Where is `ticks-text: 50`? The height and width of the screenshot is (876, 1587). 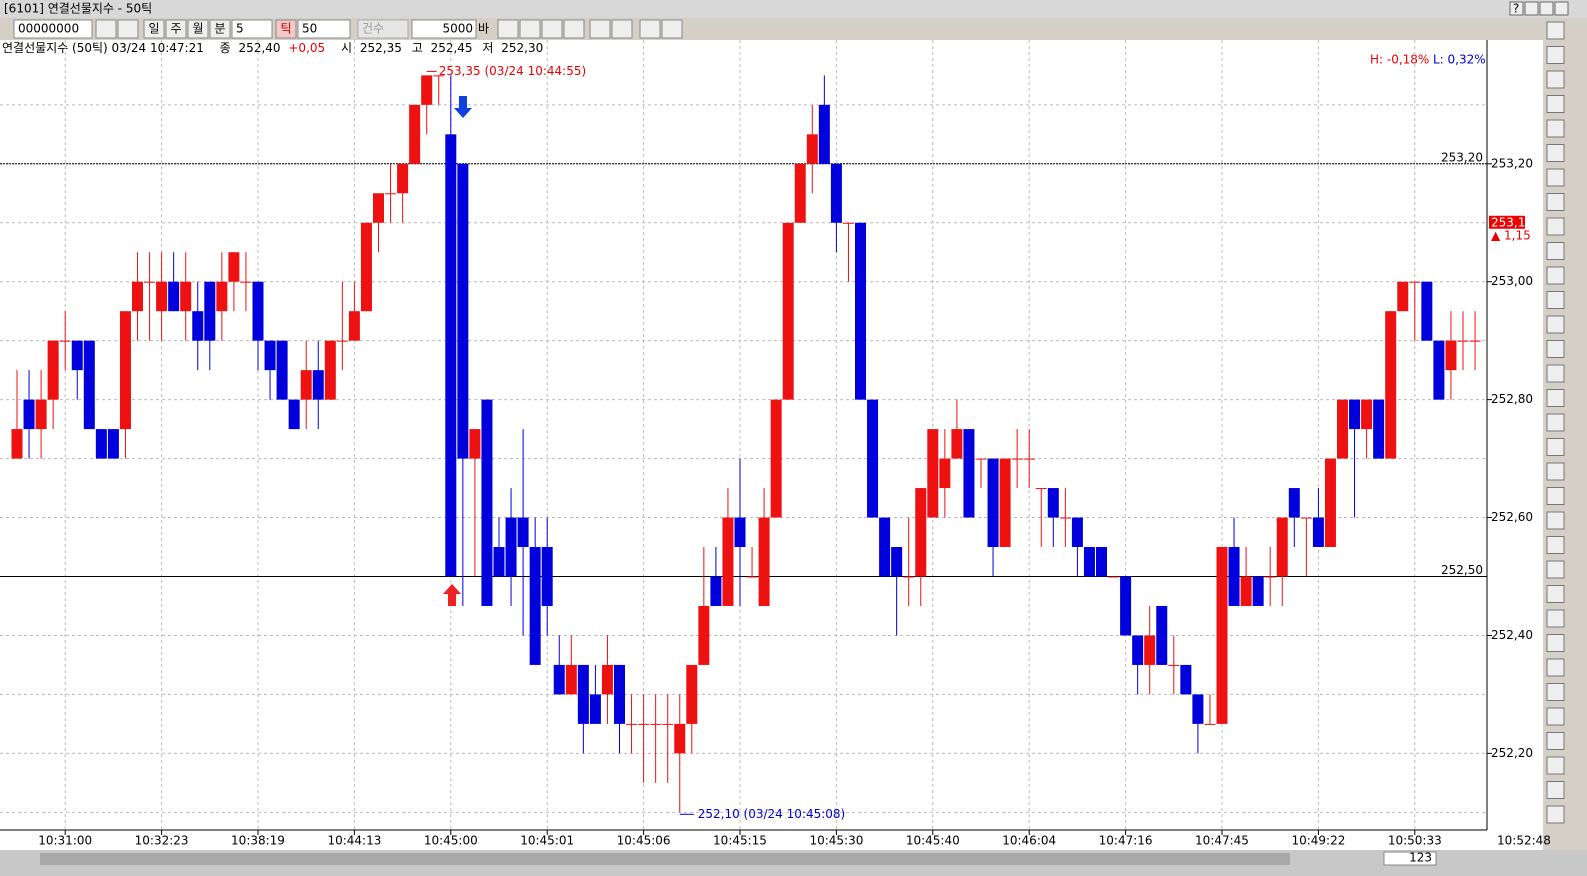 ticks-text: 50 is located at coordinates (309, 29).